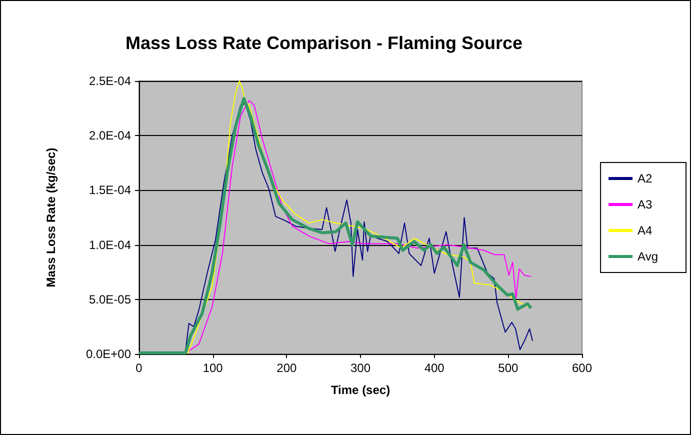  Describe the element at coordinates (110, 81) in the screenshot. I see `y-tick-label: 2.5E-04` at that location.